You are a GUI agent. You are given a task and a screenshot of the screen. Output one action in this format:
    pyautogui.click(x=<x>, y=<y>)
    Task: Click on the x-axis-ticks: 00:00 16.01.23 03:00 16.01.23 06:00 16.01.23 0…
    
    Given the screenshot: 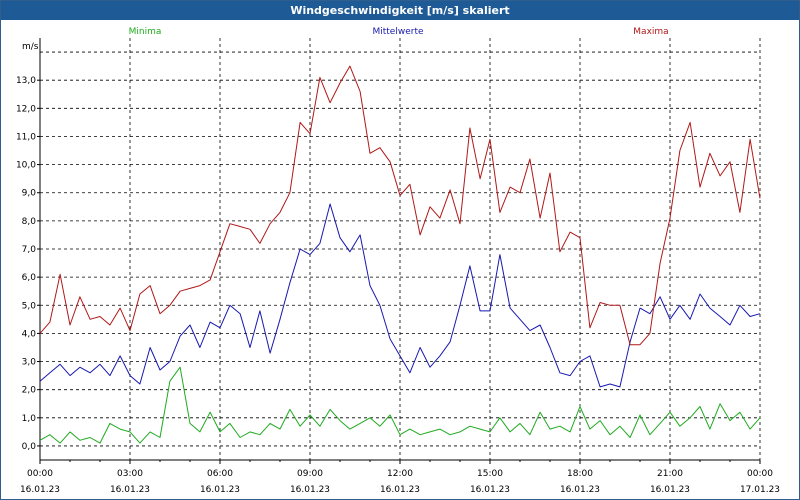 What is the action you would take?
    pyautogui.click(x=400, y=477)
    